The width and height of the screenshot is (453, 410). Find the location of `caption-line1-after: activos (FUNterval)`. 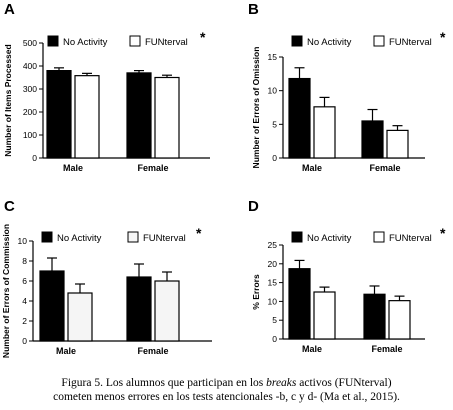

caption-line1-after: activos (FUNterval) is located at coordinates (344, 383).